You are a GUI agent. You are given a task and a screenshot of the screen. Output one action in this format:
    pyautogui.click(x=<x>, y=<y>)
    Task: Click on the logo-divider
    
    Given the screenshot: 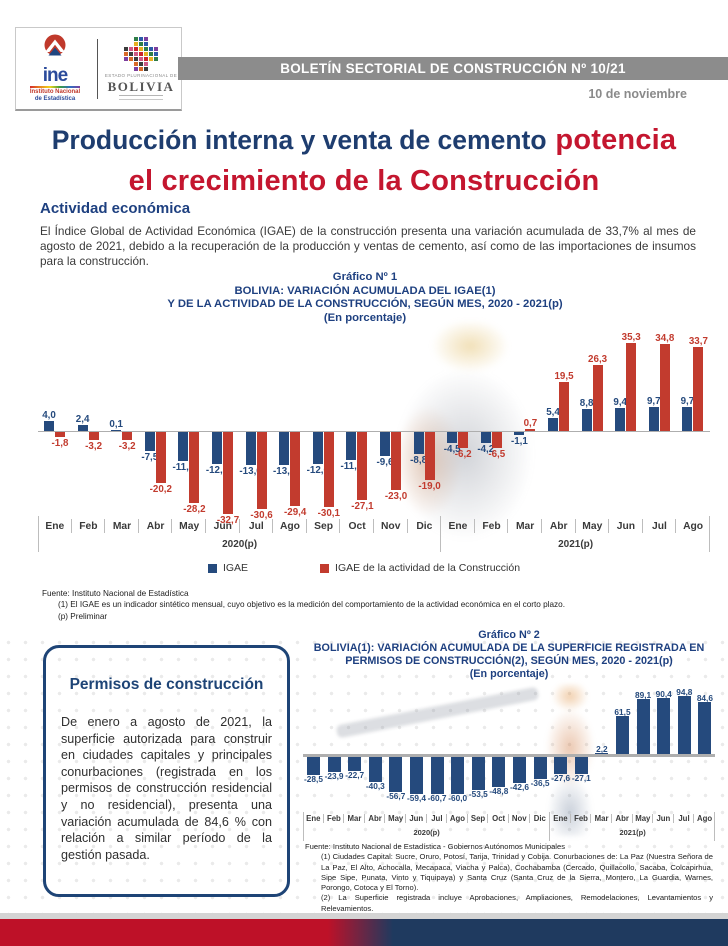 What is the action you would take?
    pyautogui.click(x=97, y=68)
    